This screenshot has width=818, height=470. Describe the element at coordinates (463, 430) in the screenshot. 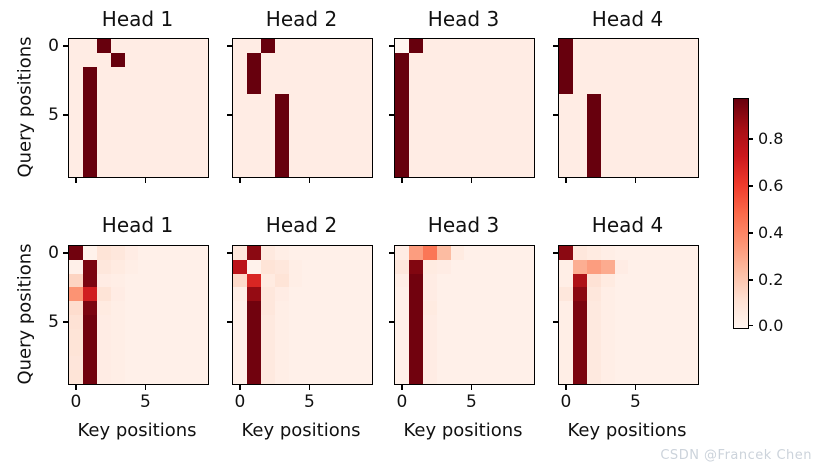

I see `x-axis-label-3: Key positions` at that location.